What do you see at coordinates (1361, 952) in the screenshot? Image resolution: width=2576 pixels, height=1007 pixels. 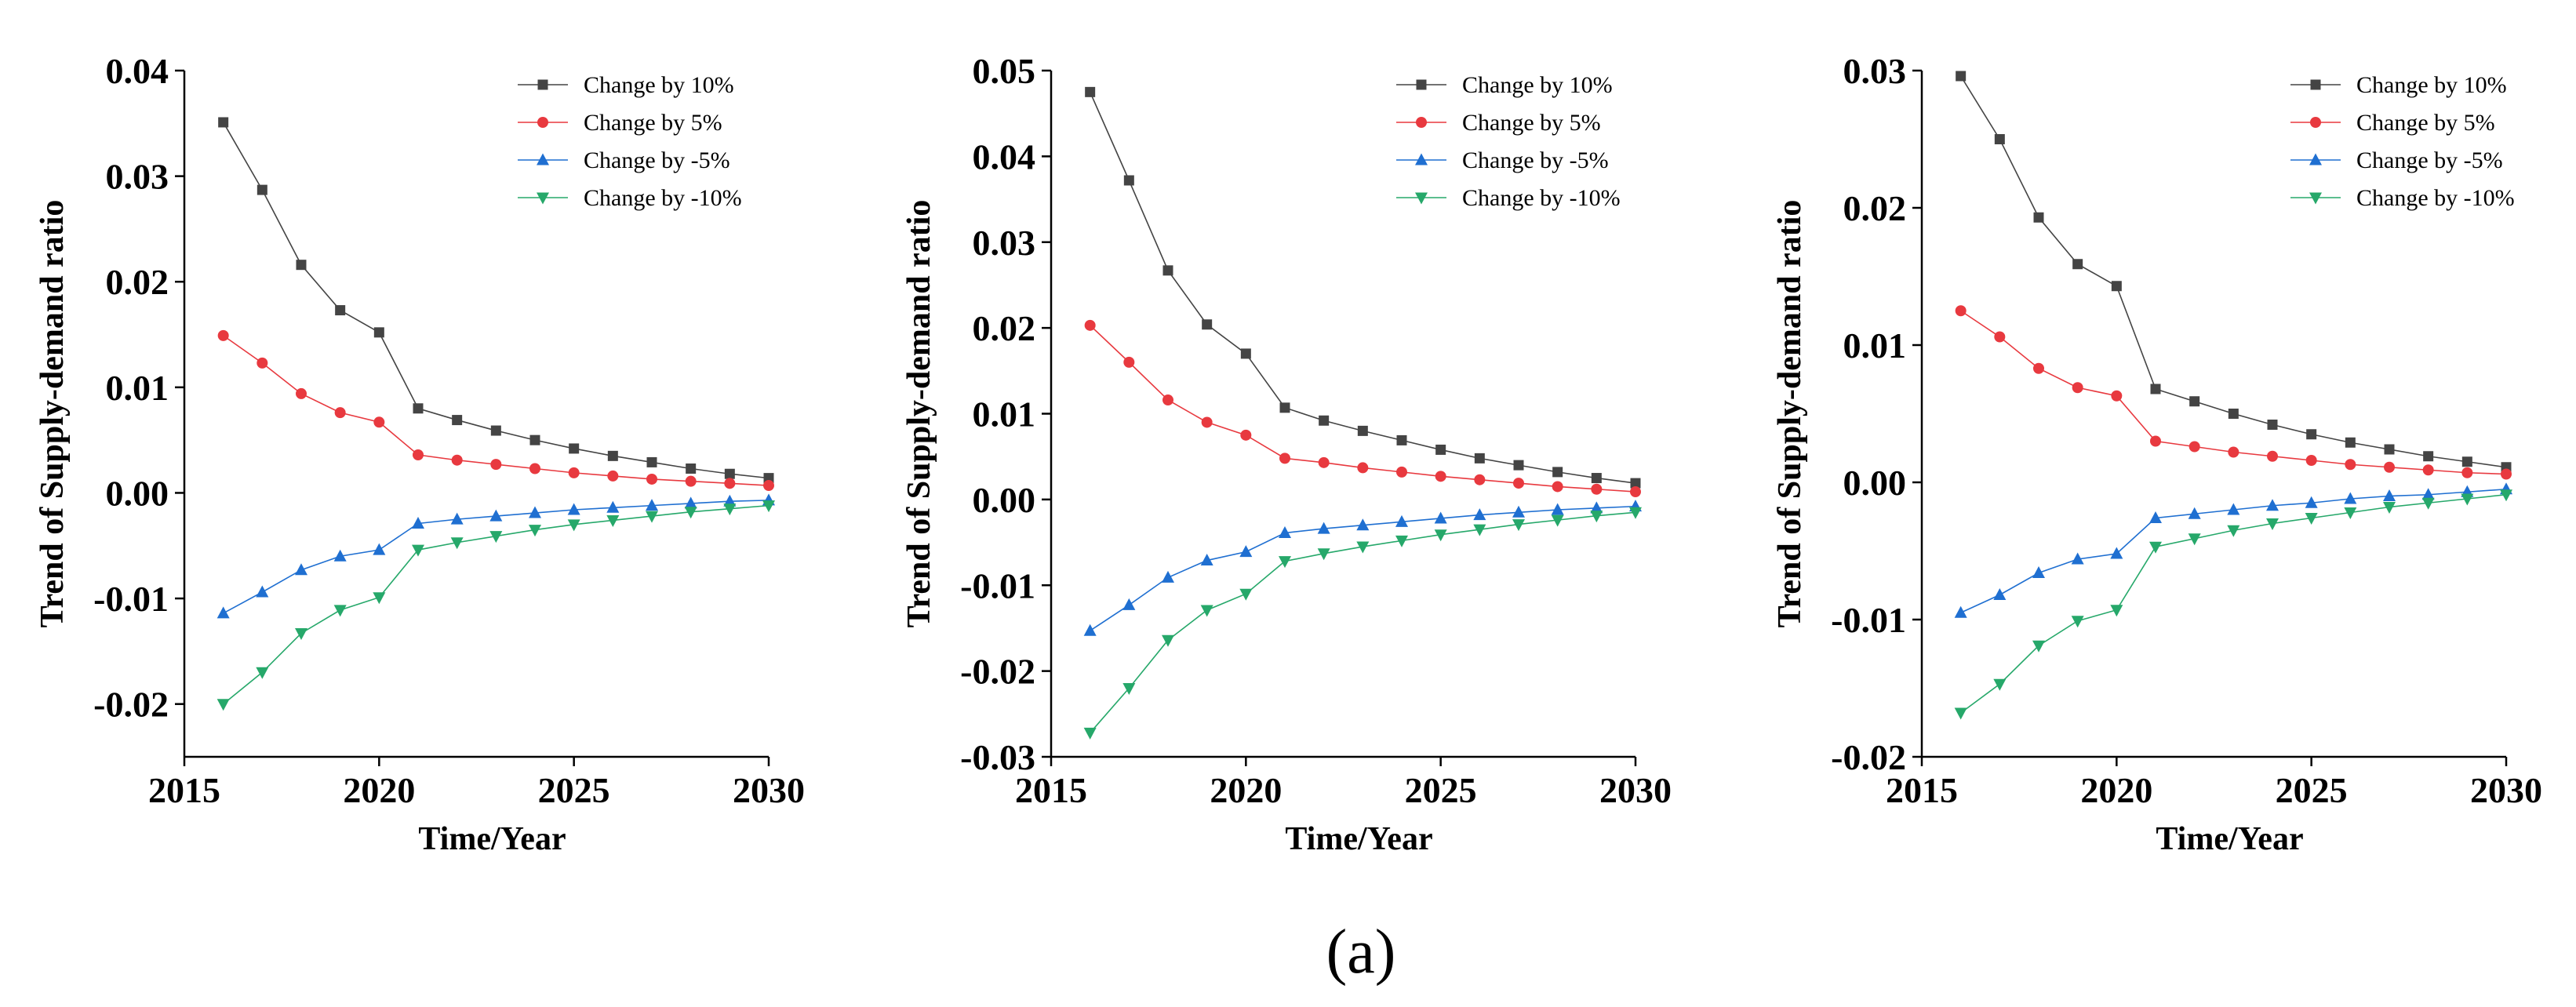 I see `figure-caption: (a)` at bounding box center [1361, 952].